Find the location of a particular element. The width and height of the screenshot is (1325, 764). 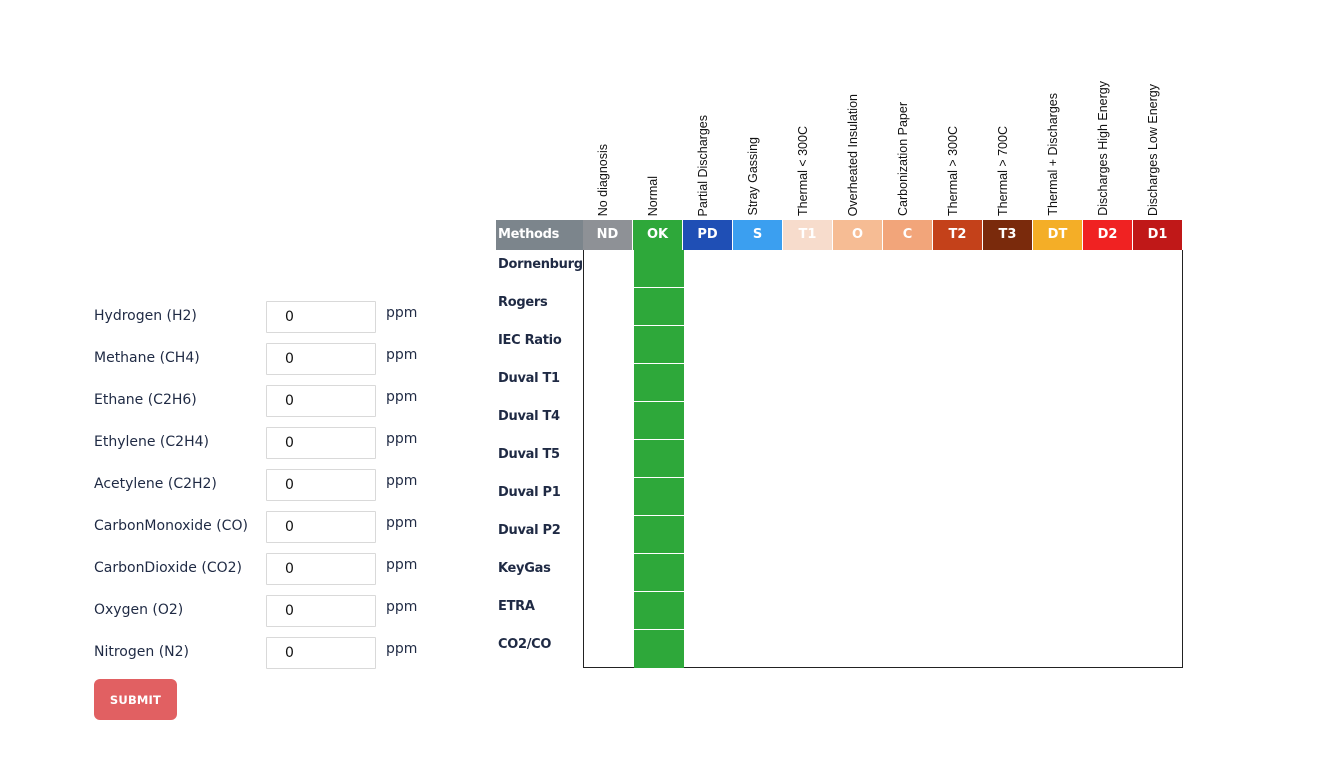

column-header: Thermal < 300C is located at coordinates (808, 139).